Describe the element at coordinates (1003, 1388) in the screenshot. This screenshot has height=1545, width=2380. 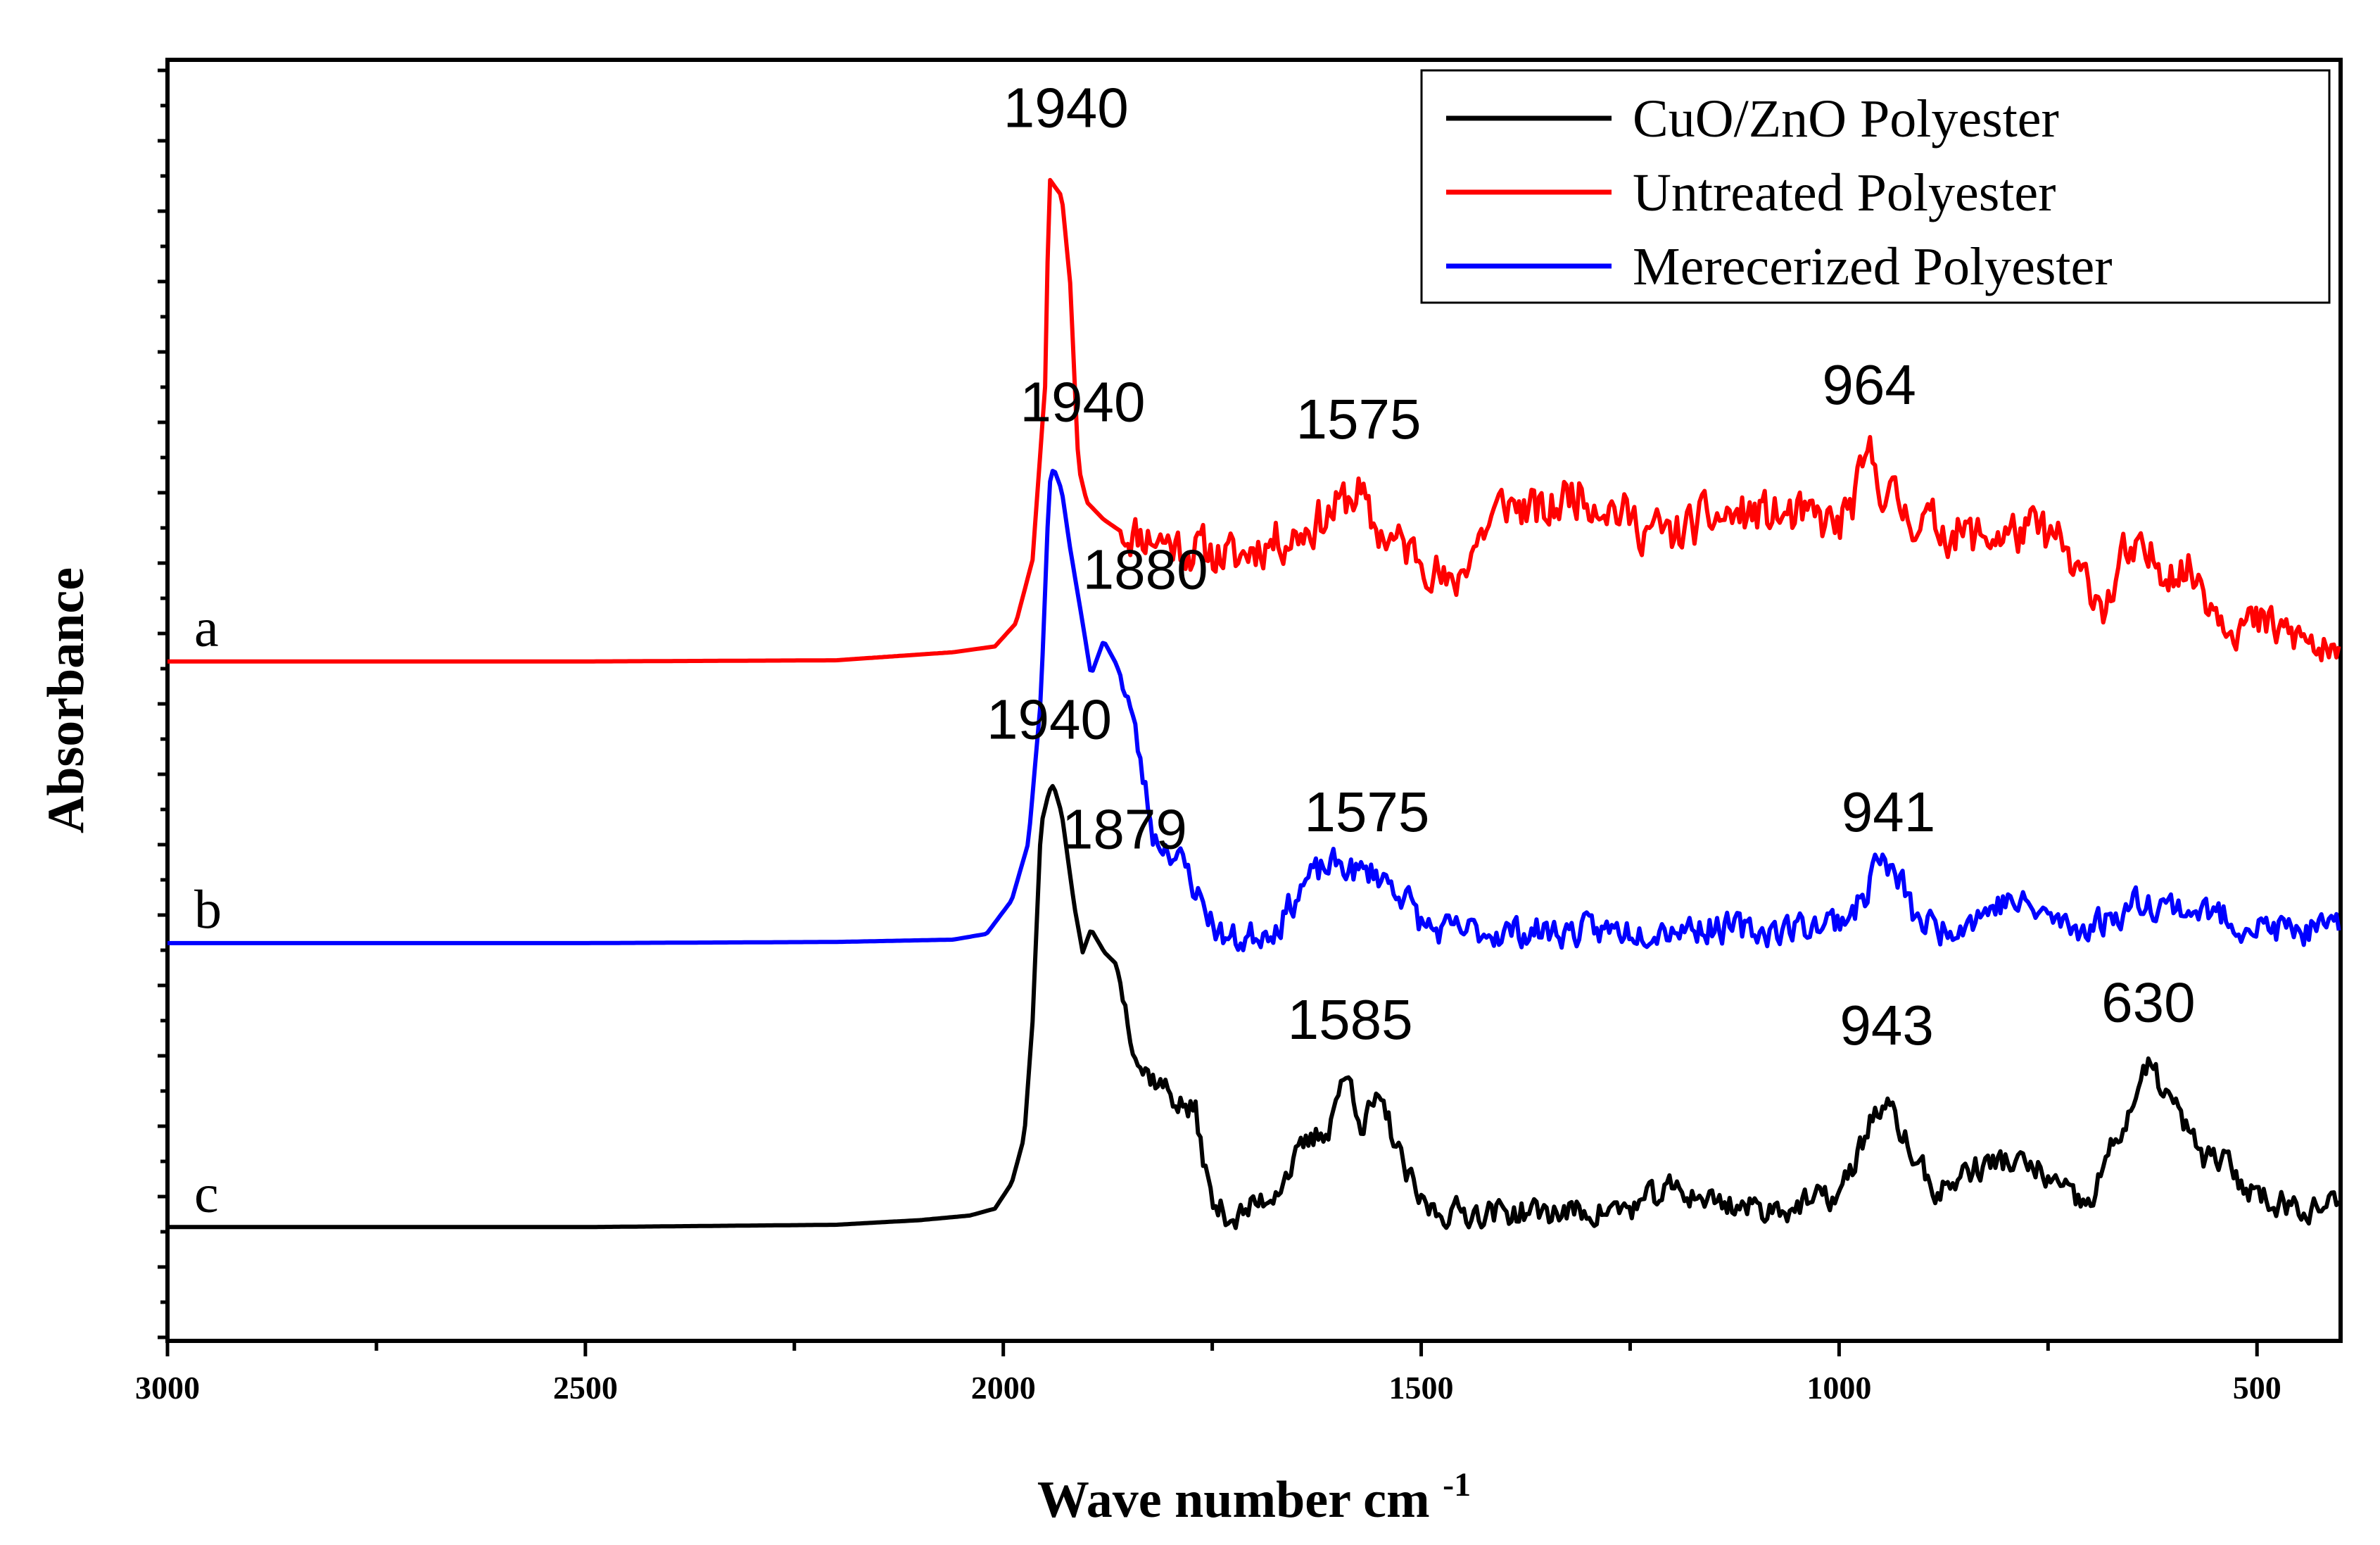
I see `x-tick-label: 2000` at that location.